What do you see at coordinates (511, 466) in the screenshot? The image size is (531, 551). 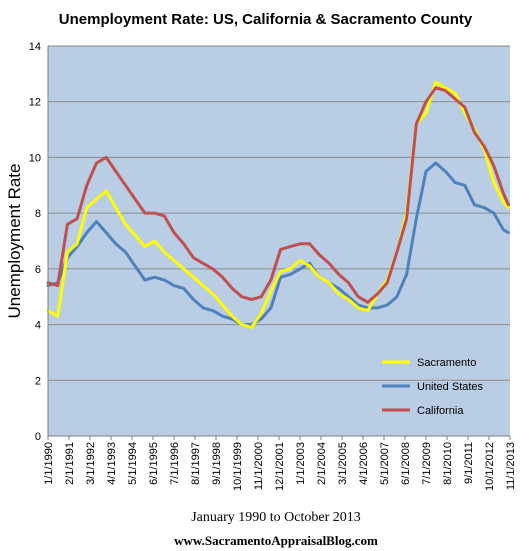 I see `x-tick-label: 11/1/2013` at bounding box center [511, 466].